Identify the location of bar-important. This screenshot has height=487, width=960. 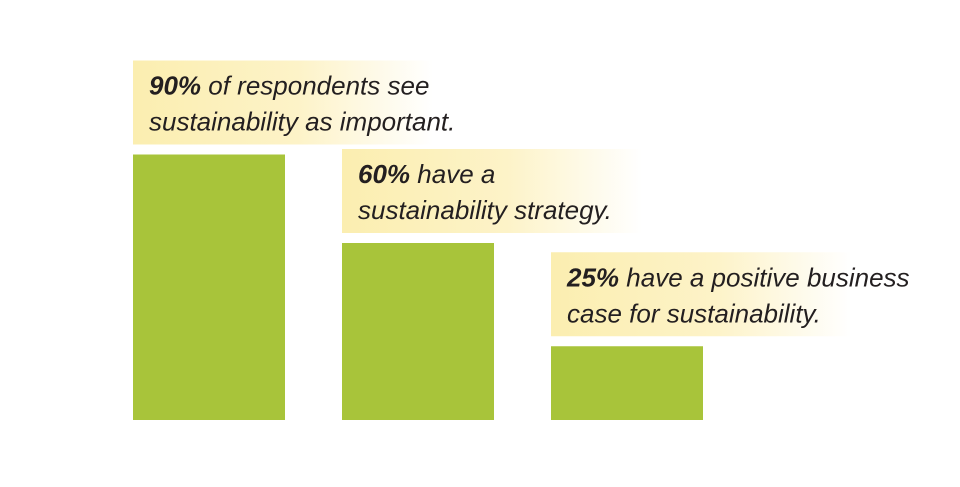
(209, 287).